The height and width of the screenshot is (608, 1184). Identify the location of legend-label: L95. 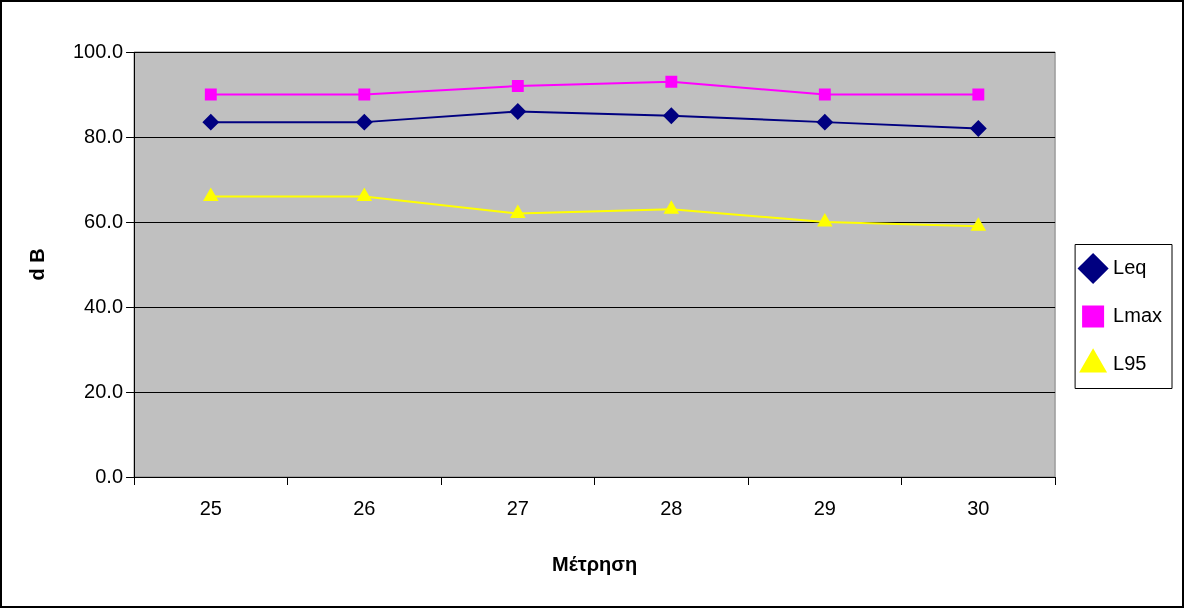
(1130, 363).